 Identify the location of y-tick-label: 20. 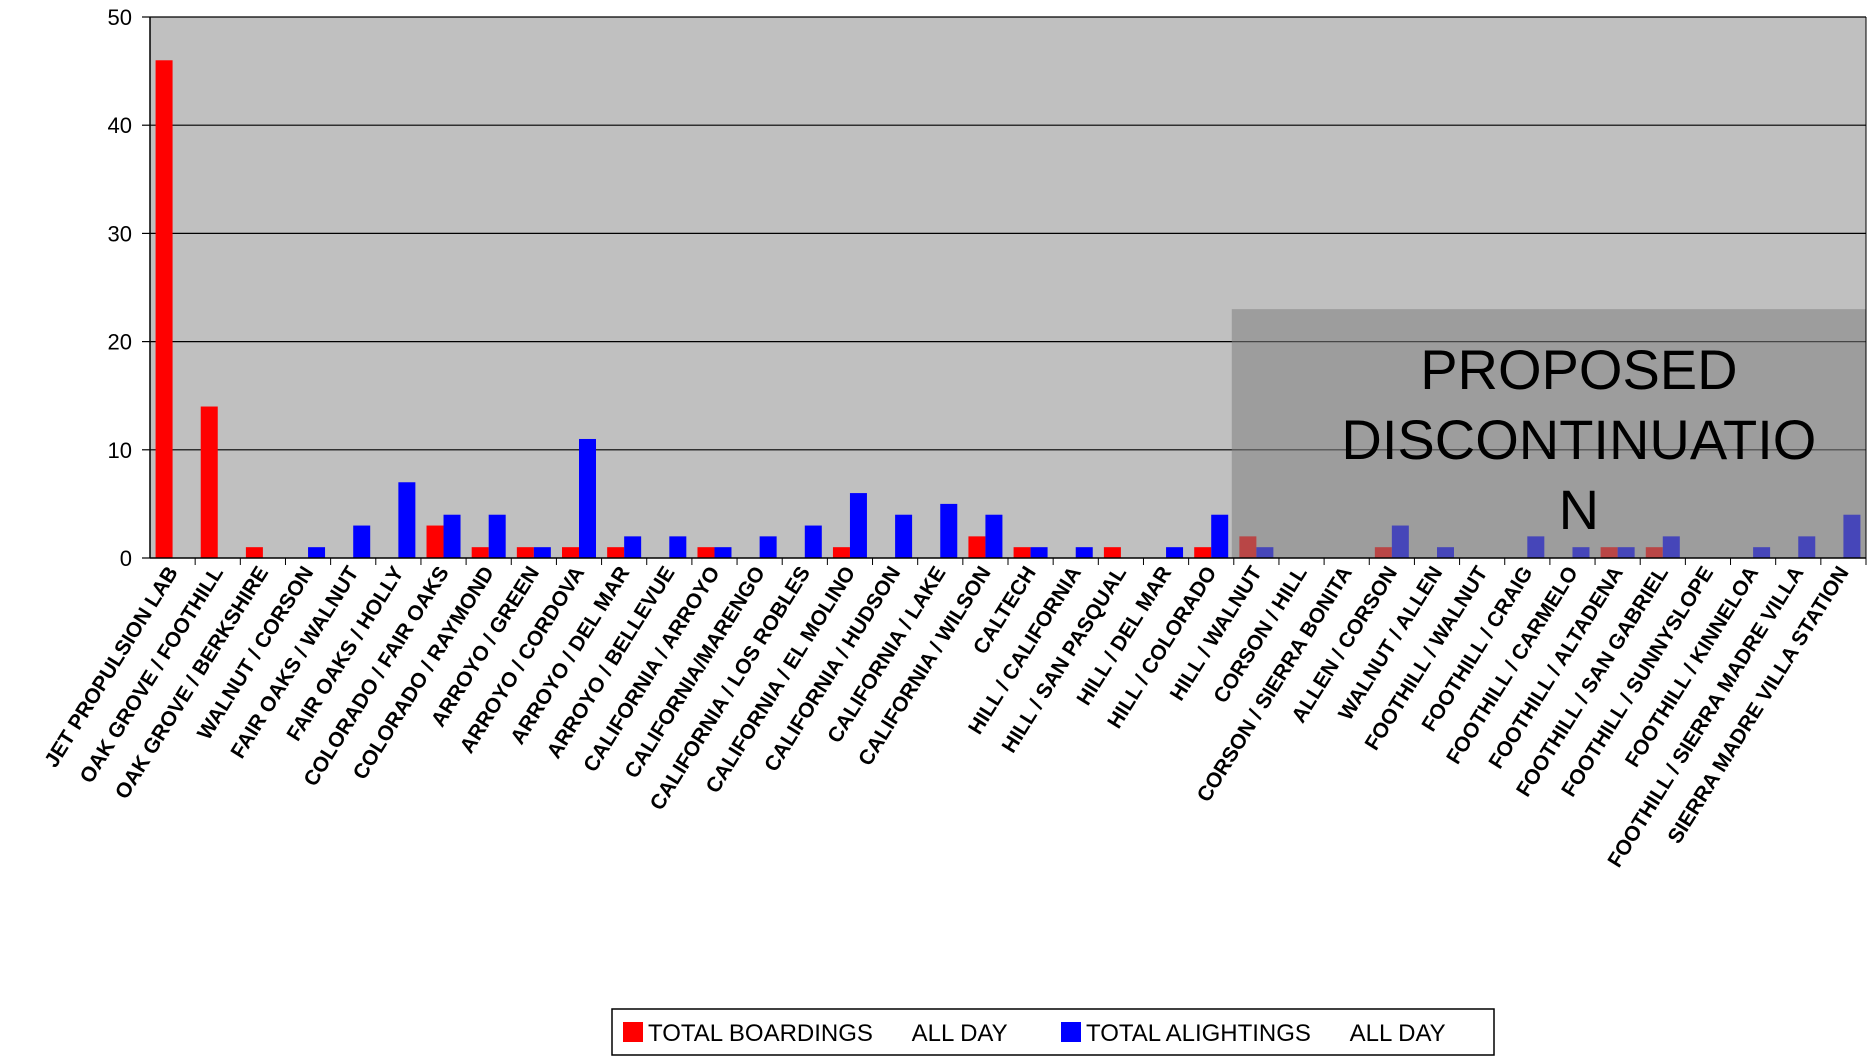
(120, 342).